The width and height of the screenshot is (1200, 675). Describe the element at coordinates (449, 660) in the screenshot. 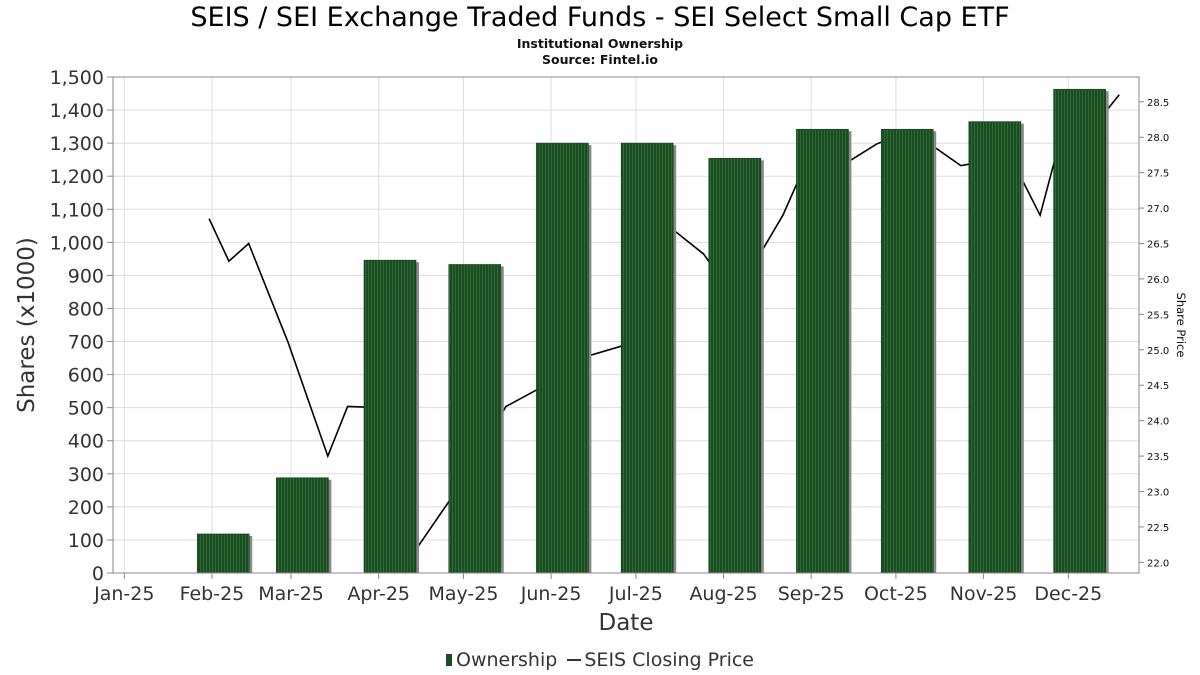

I see `legend-swatch-bar-icon` at that location.